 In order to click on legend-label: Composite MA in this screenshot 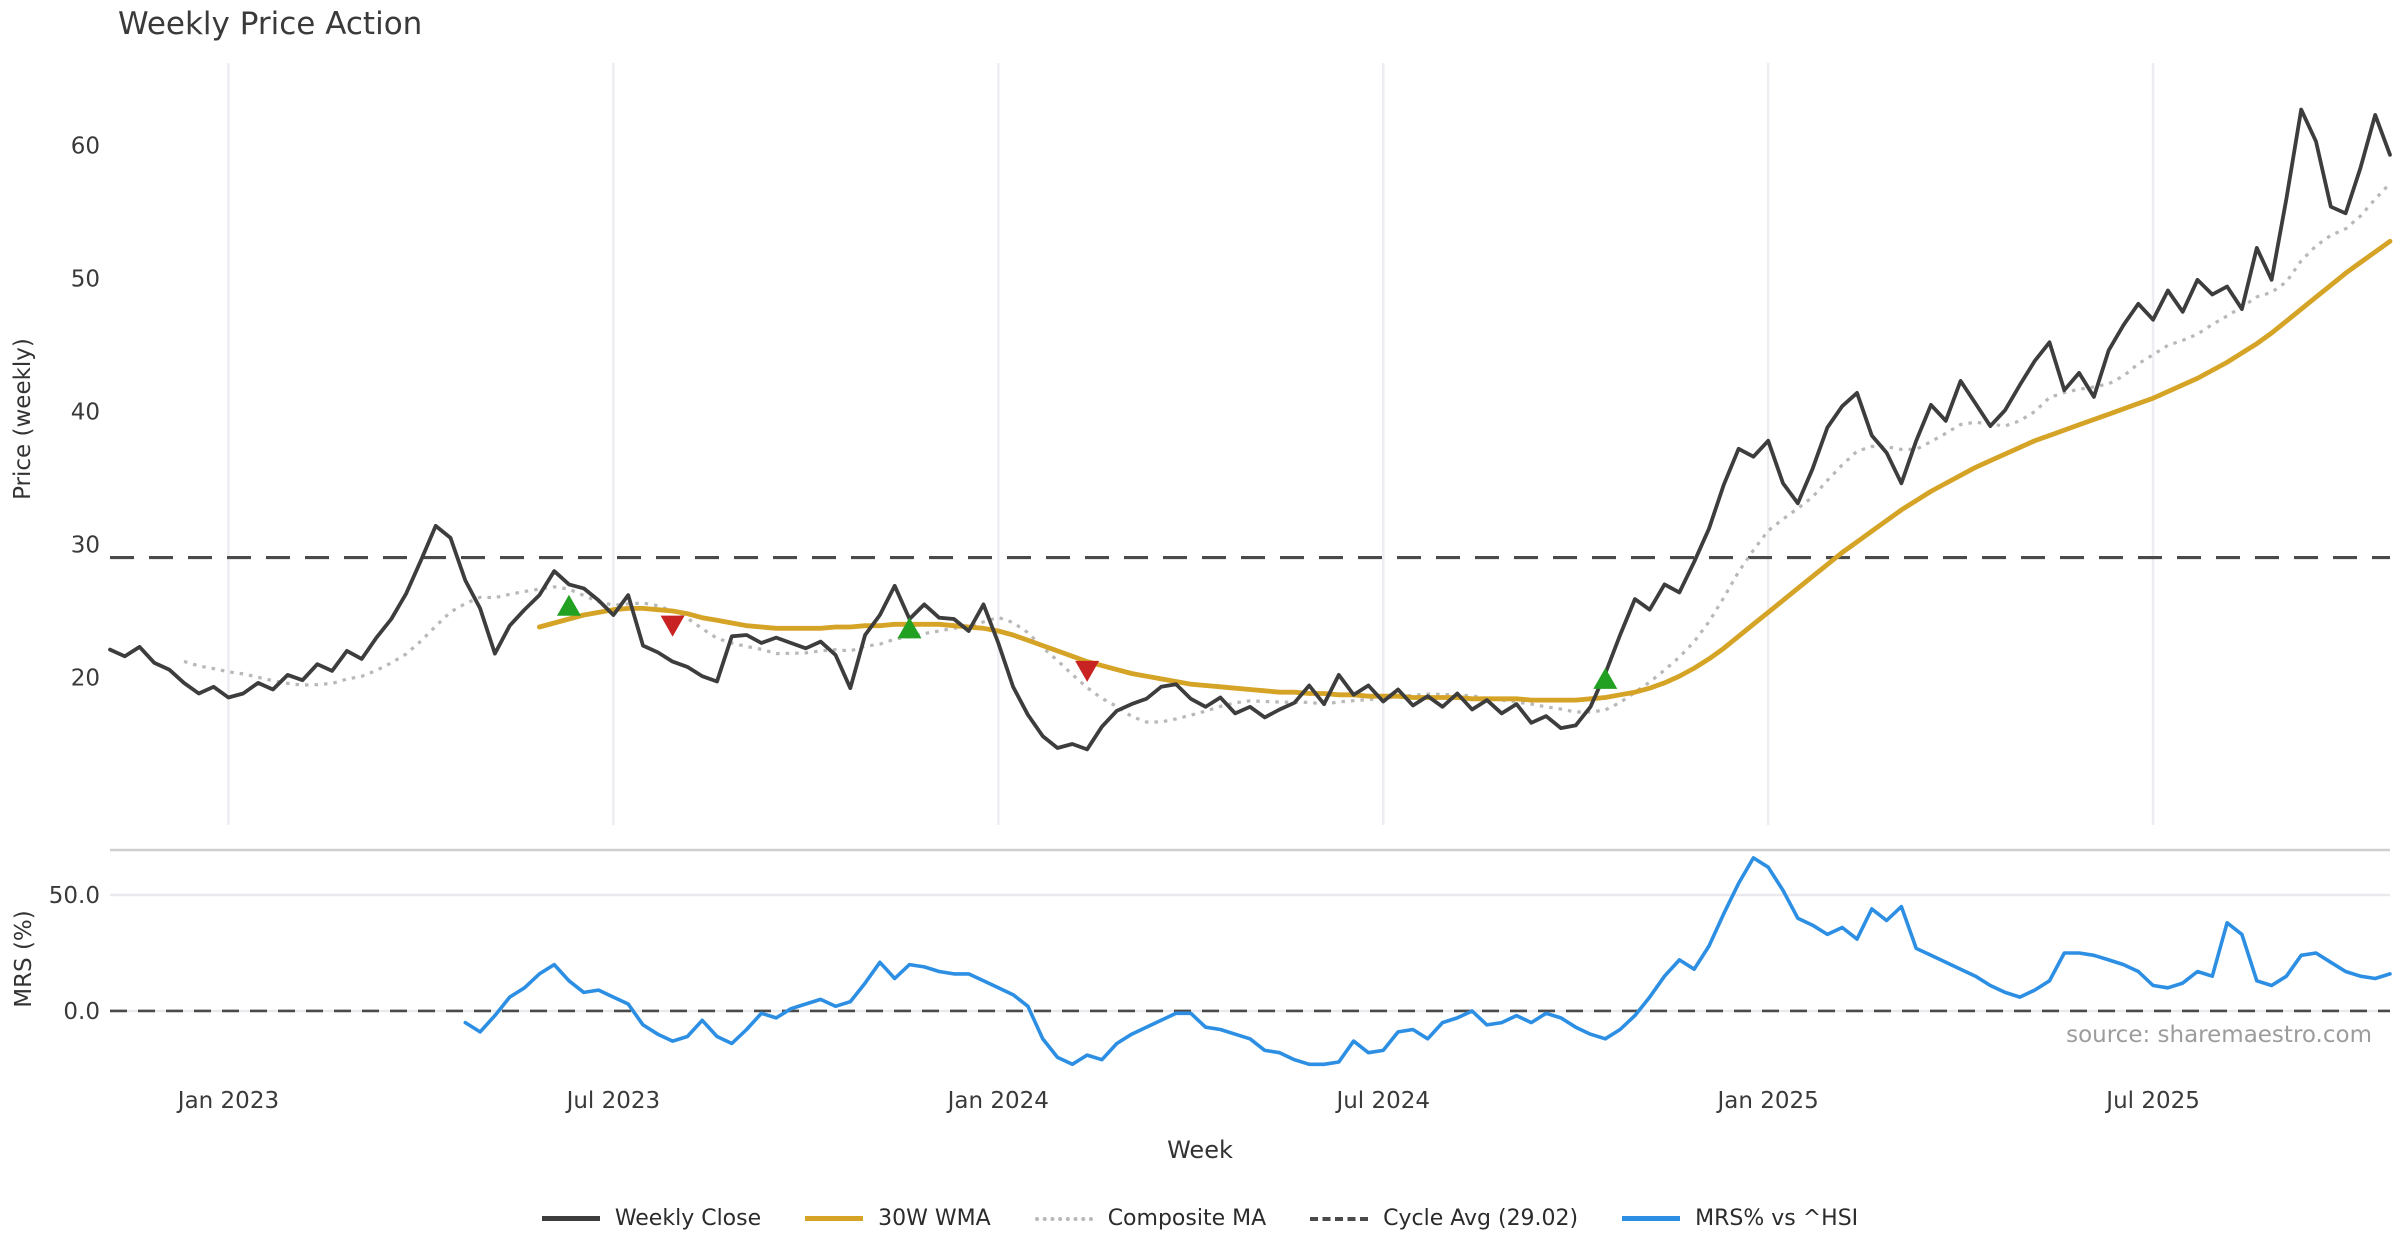, I will do `click(1187, 1218)`.